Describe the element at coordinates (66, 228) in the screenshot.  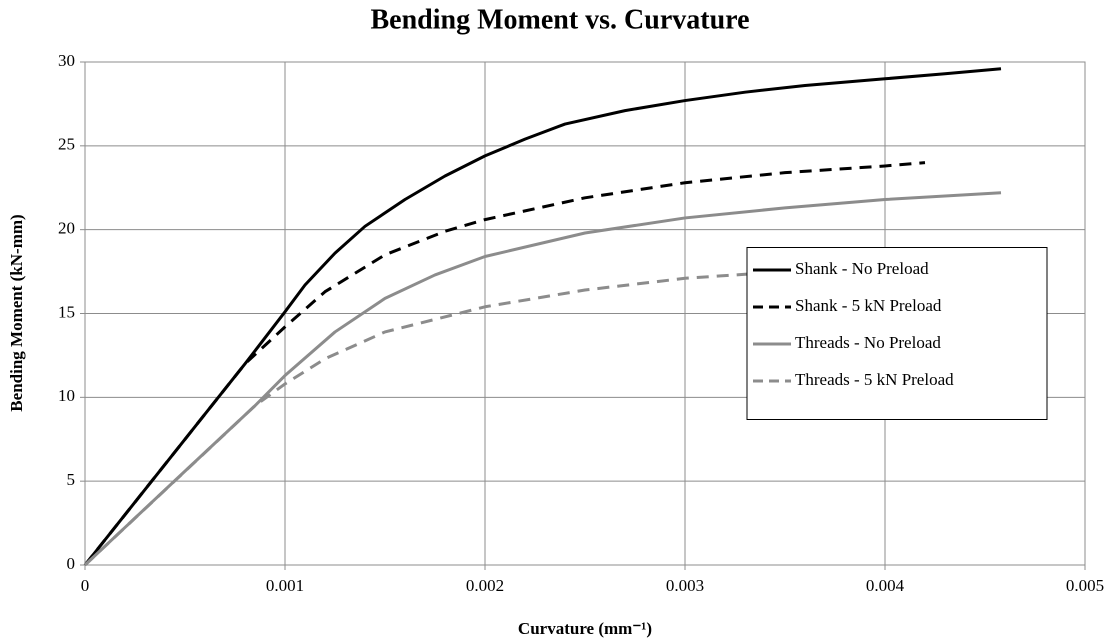
I see `y-tick-label: 20` at that location.